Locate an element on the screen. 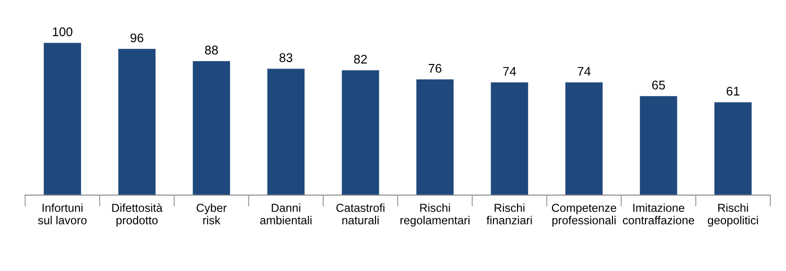 The height and width of the screenshot is (271, 786). data-label: 83 is located at coordinates (286, 57).